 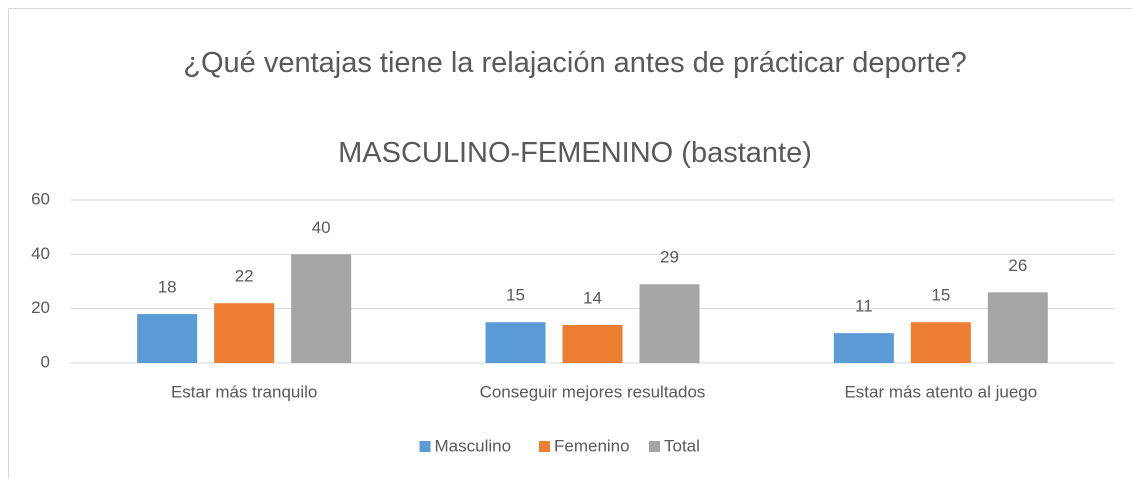 I want to click on data-label: 22, so click(x=244, y=276).